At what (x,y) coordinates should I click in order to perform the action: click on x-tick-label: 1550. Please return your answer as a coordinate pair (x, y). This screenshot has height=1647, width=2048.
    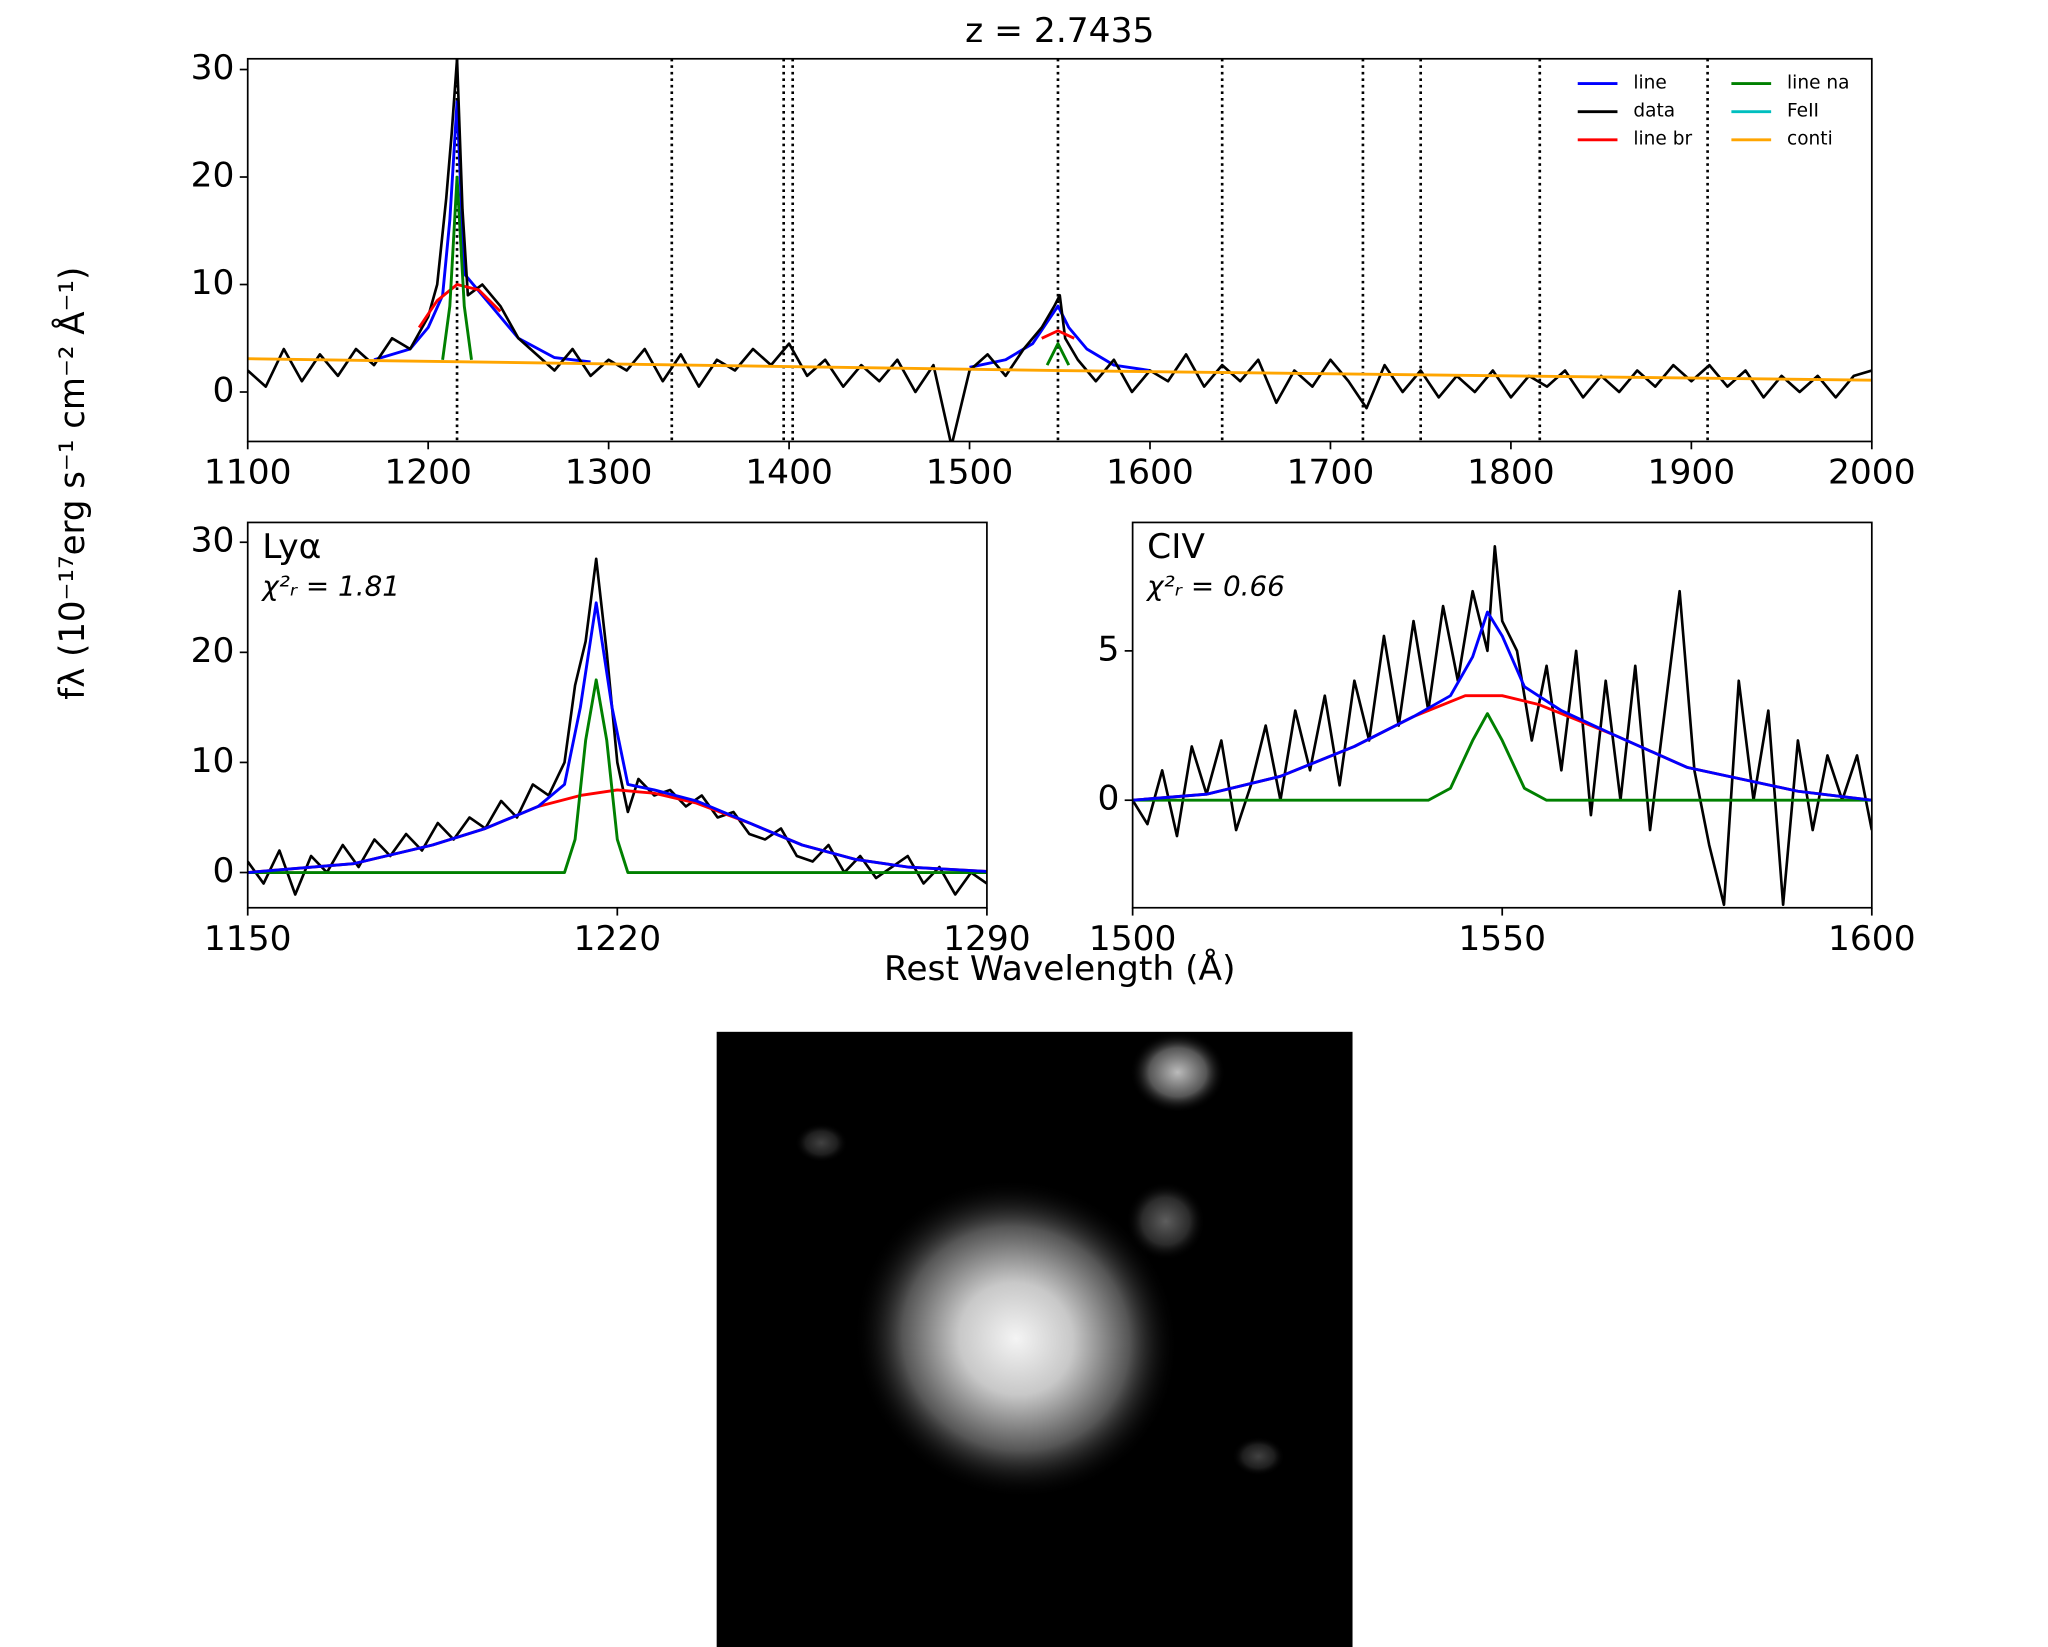
    Looking at the image, I should click on (1502, 939).